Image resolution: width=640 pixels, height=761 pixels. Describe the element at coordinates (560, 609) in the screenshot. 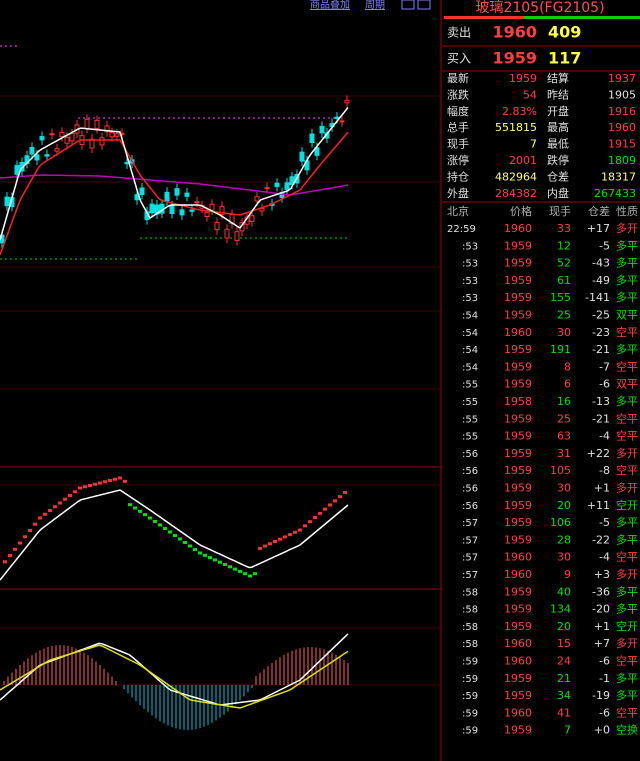

I see `tick-qty: 134` at that location.